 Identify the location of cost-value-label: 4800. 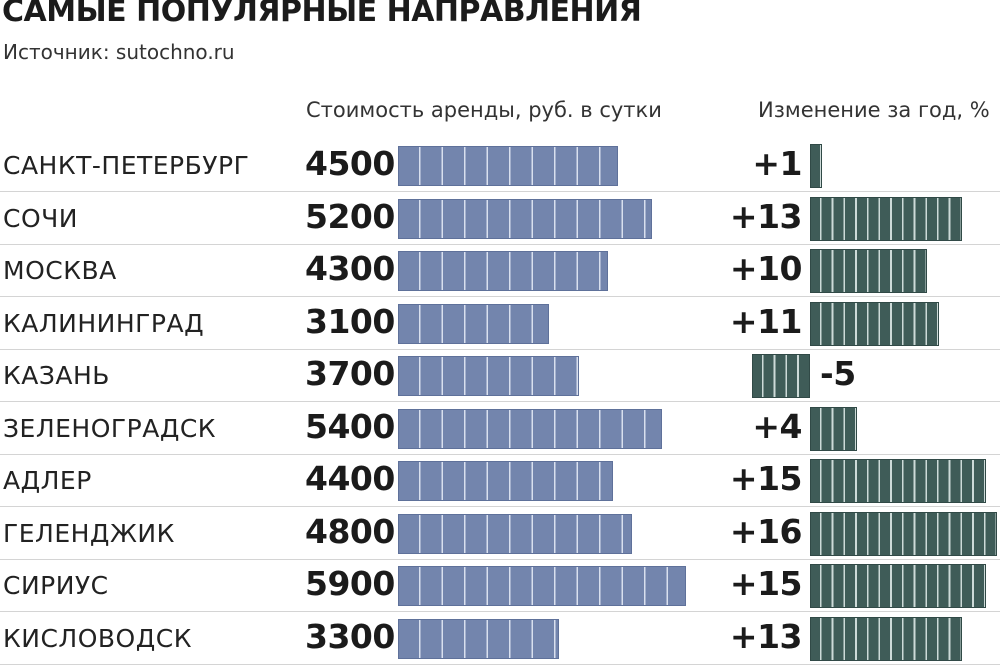
(350, 531).